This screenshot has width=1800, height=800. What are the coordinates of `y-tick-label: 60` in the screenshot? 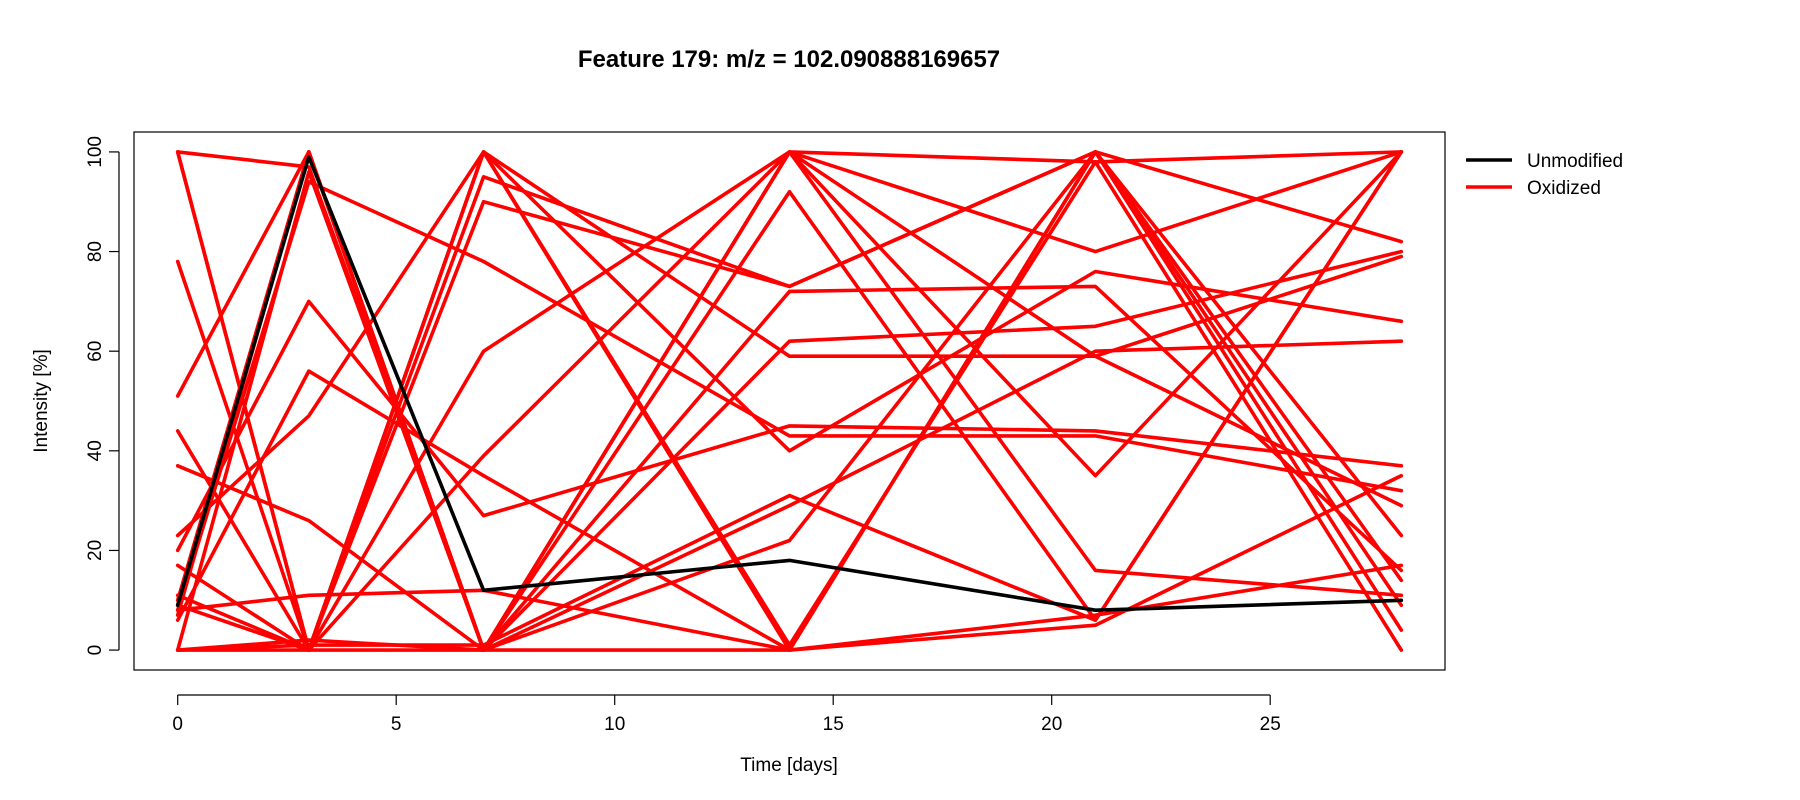 It's located at (95, 351).